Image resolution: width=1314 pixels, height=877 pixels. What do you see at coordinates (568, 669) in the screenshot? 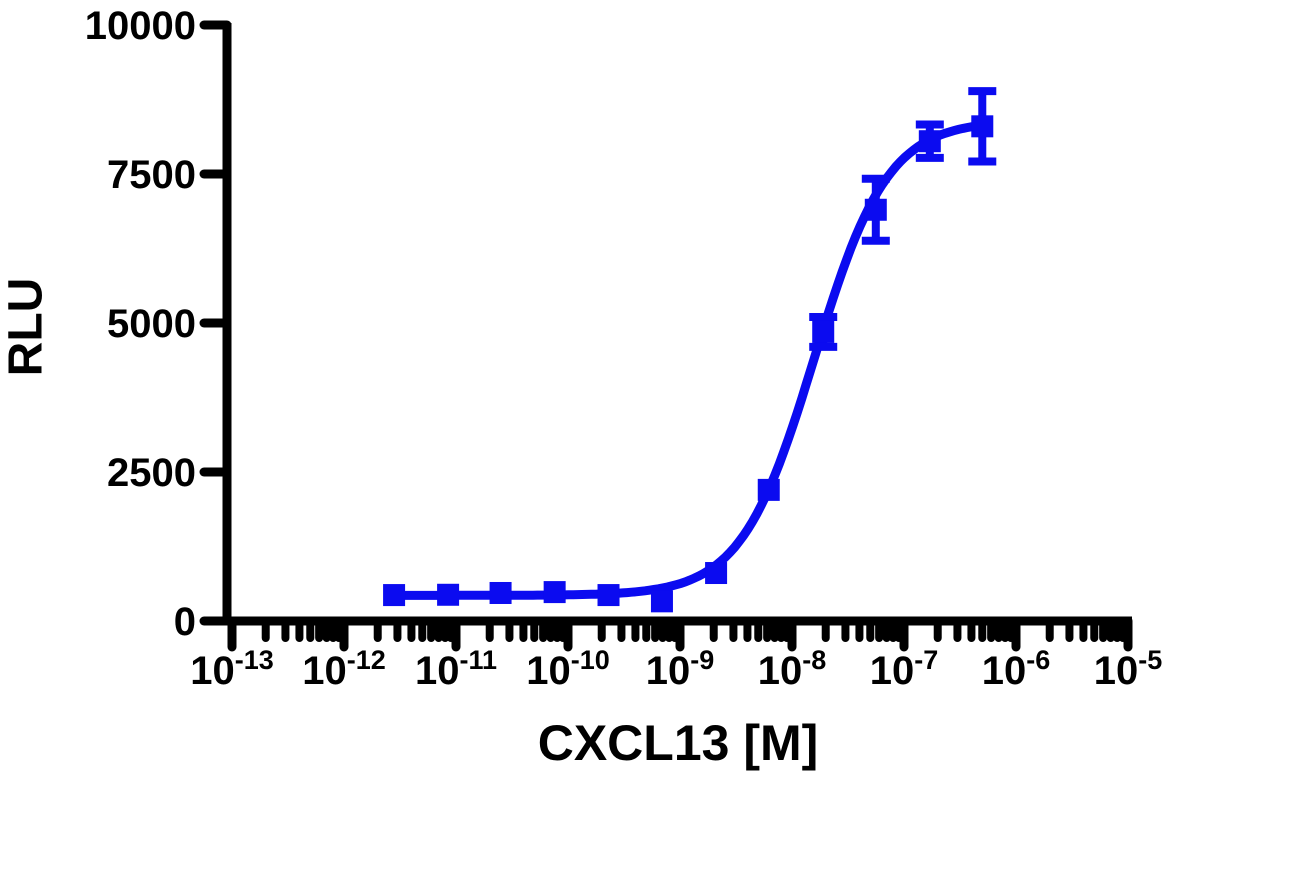
I see `x-tick-label: 10⁻¹⁰` at bounding box center [568, 669].